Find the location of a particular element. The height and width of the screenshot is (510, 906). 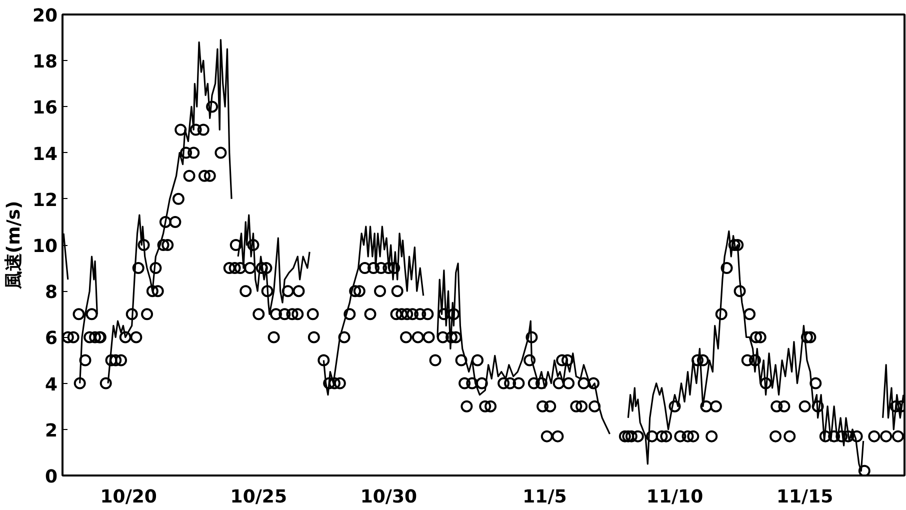

y-tick-label: 10 is located at coordinates (45, 246).